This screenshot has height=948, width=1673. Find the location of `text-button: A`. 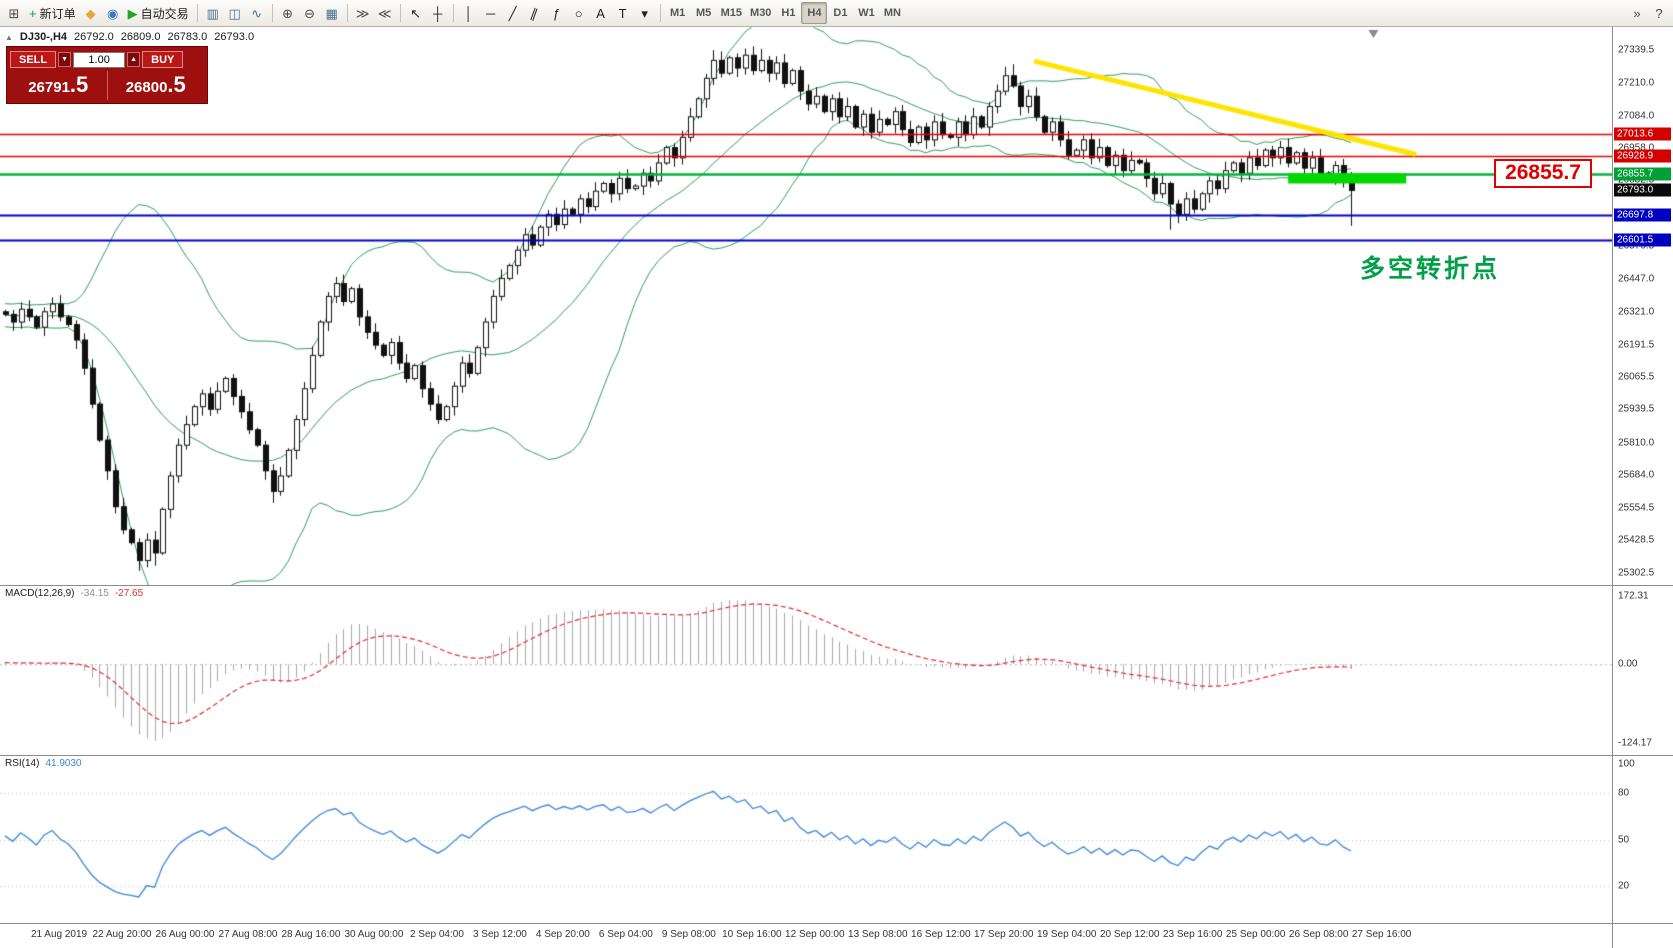

text-button: A is located at coordinates (601, 13).